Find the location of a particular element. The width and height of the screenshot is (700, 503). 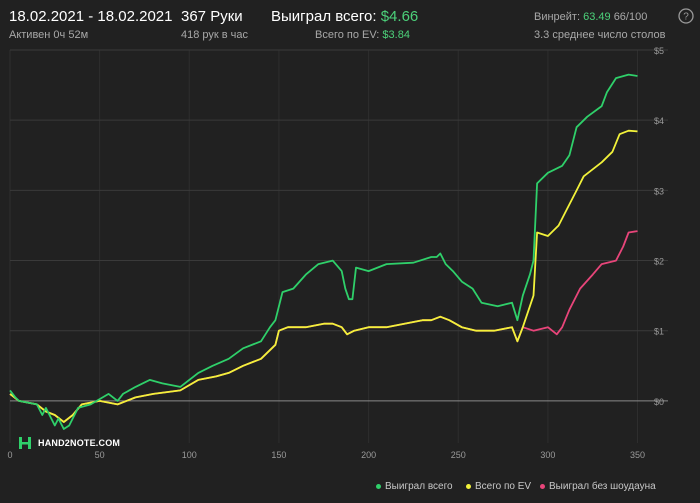

y-tick-label: $4 is located at coordinates (659, 121).